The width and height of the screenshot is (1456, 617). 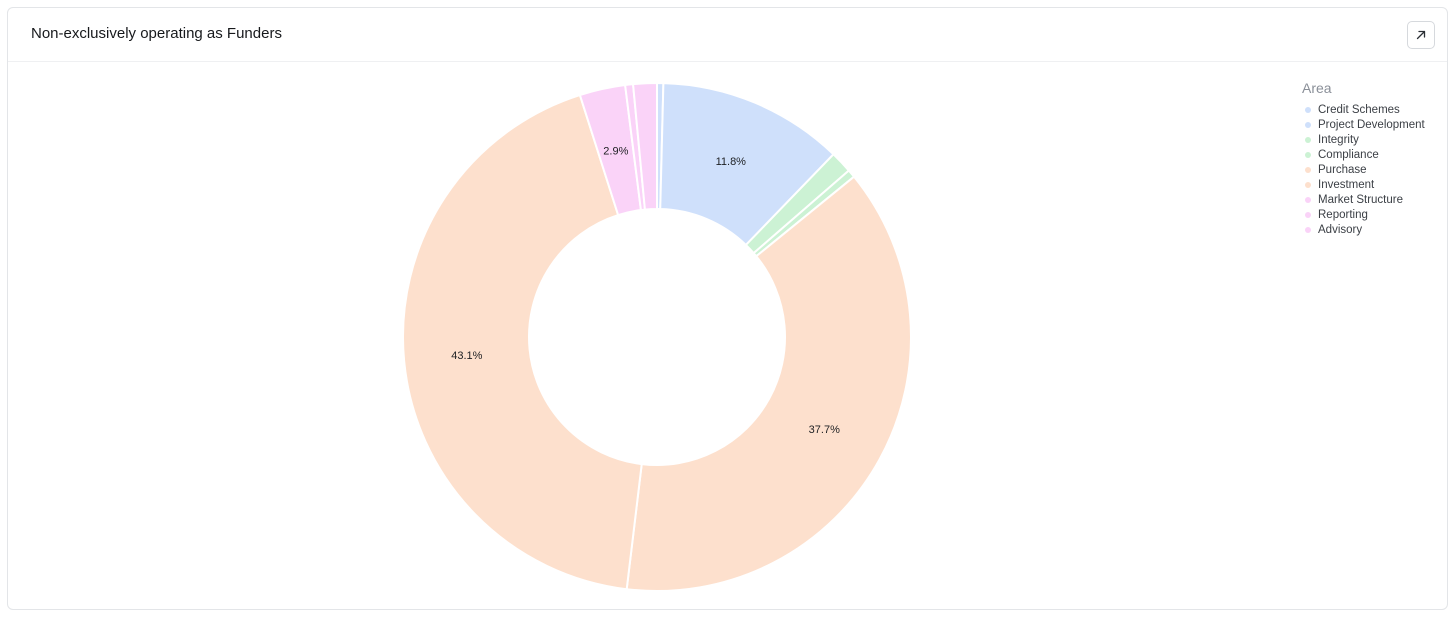 I want to click on legend-item-market-structure: Market Structure, so click(x=1372, y=199).